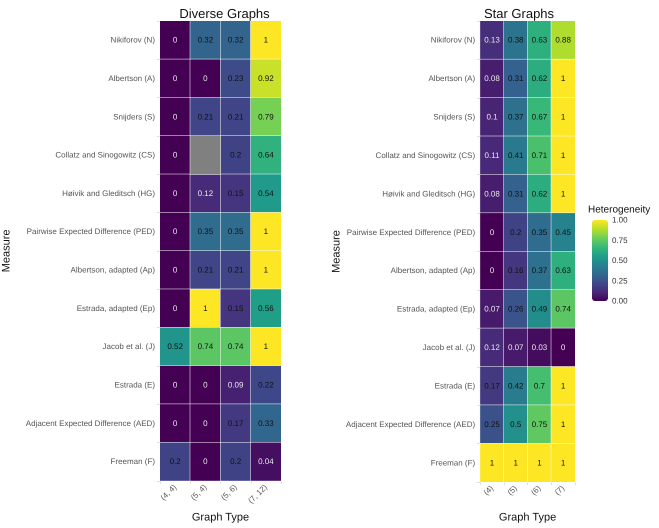 The width and height of the screenshot is (659, 528). I want to click on data-label: 0.07, so click(516, 347).